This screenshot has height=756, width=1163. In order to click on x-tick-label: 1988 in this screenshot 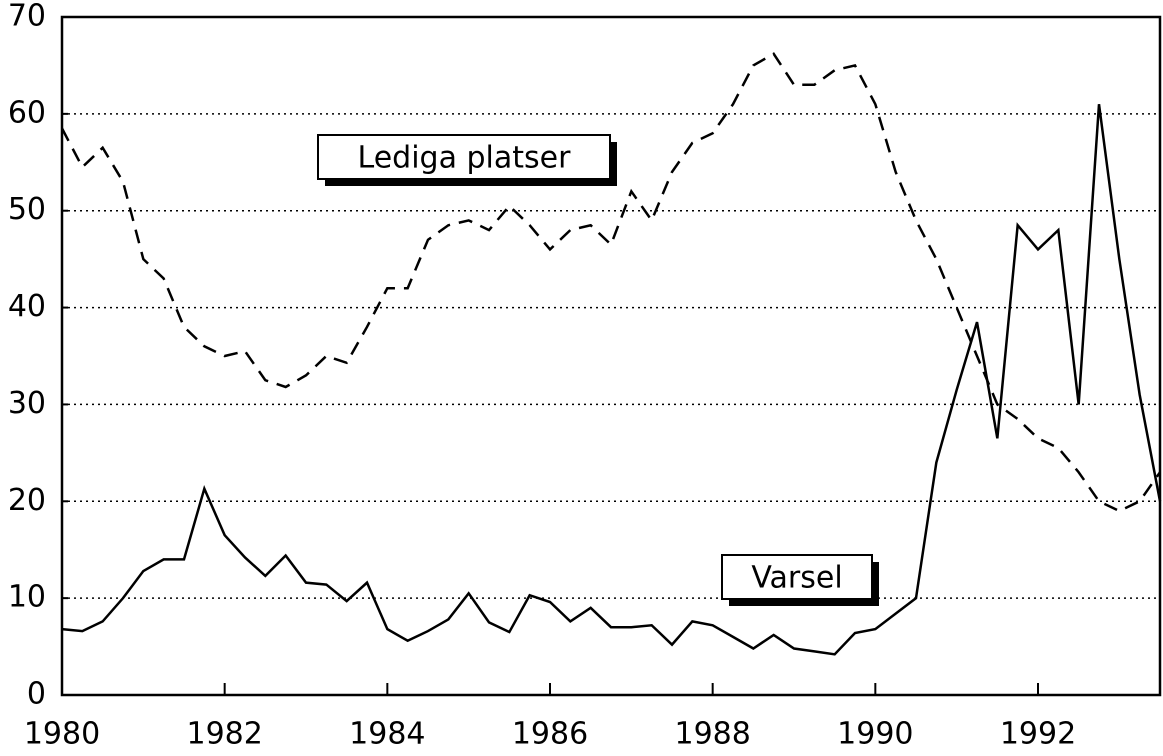, I will do `click(712, 734)`.